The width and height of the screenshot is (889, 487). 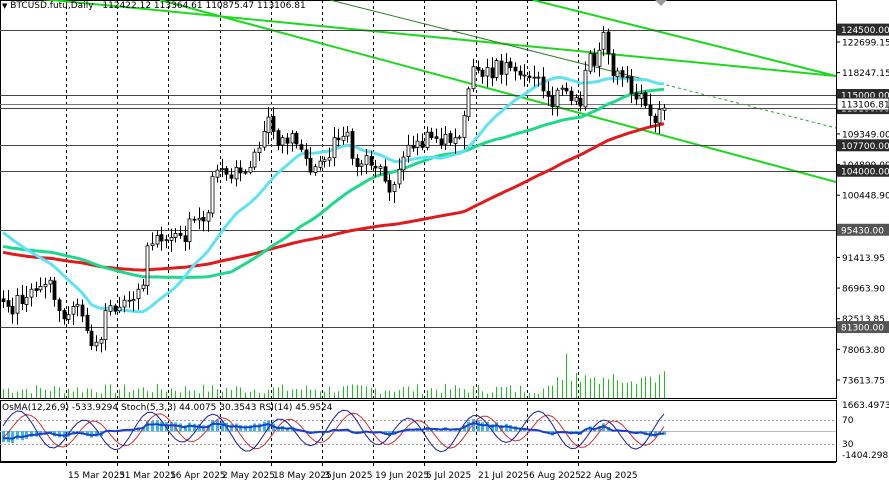 I want to click on x-tick-label: 5 Jul 2025, so click(x=448, y=476).